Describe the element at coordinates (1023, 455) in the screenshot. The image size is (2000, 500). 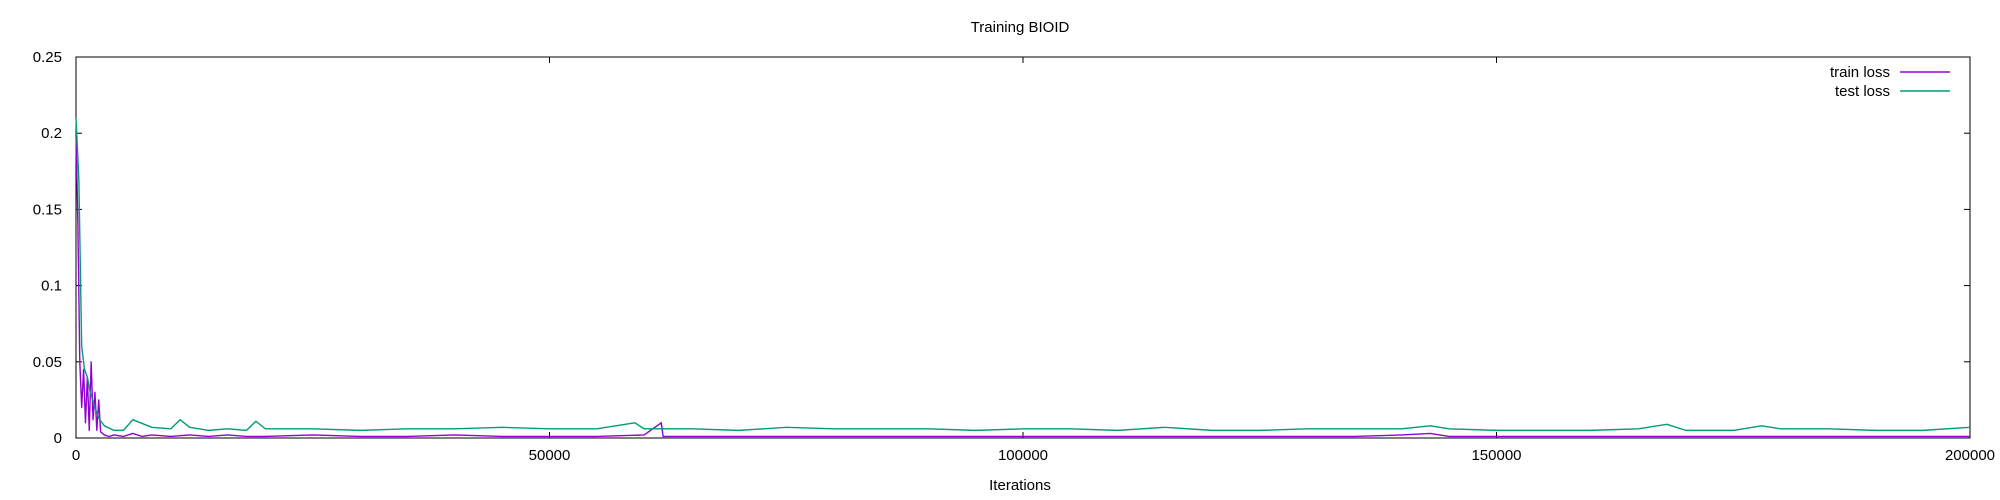
I see `x-tick-label: 100000` at that location.